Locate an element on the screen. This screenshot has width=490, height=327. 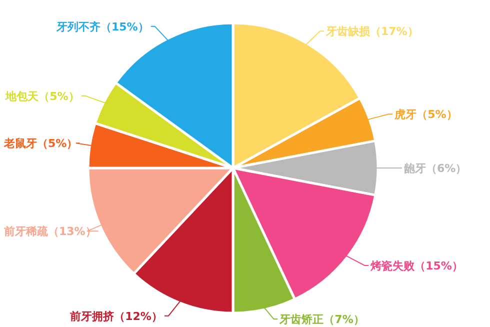
slice-label: 牙齿缺损（17%） is located at coordinates (371, 31).